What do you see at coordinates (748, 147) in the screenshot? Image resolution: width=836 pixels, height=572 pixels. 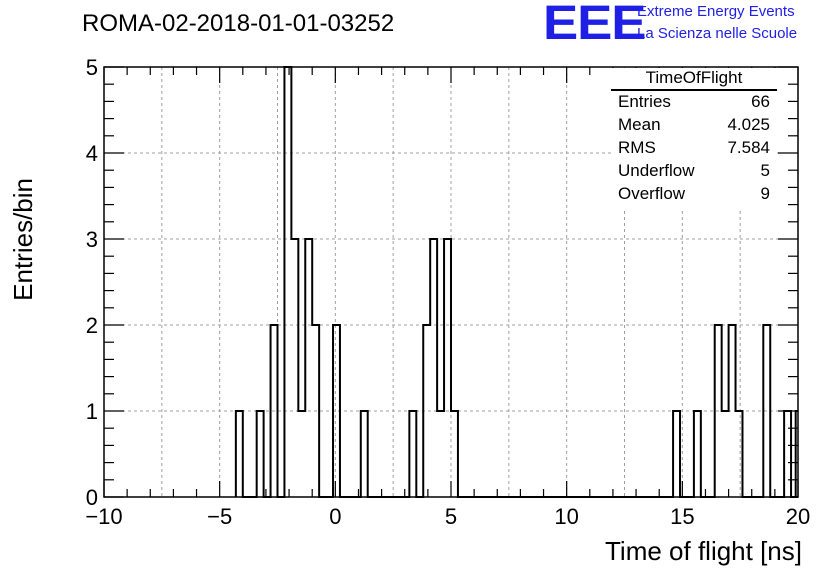 I see `stats-value: 7.584` at bounding box center [748, 147].